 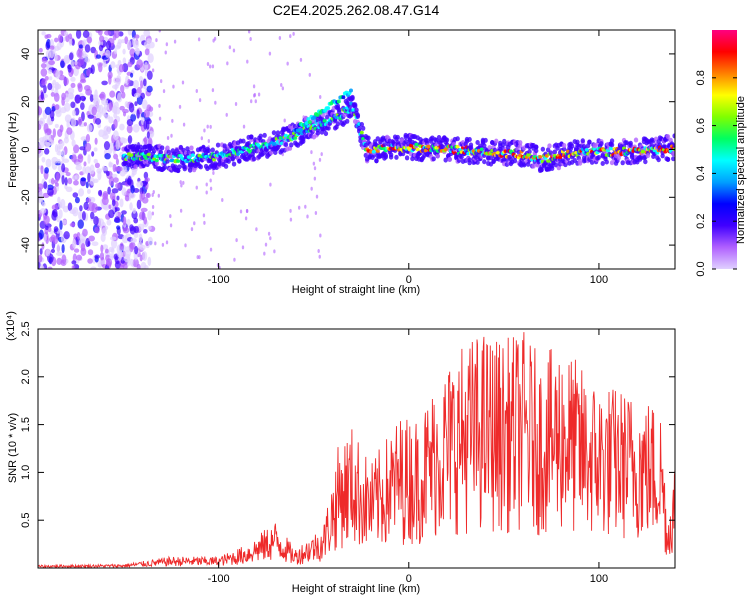 What do you see at coordinates (741, 170) in the screenshot?
I see `colorbar-label: Normalized spectral amplitude` at bounding box center [741, 170].